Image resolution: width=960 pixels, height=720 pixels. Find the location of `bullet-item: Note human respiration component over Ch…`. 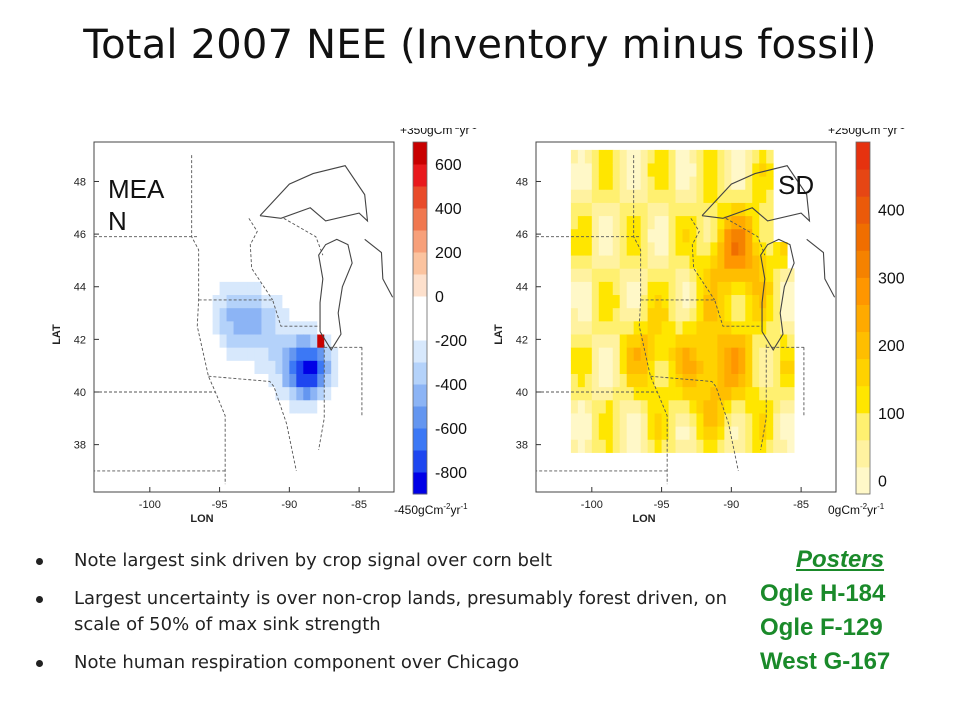

bullet-item: Note human respiration component over Ch… is located at coordinates (386, 663).